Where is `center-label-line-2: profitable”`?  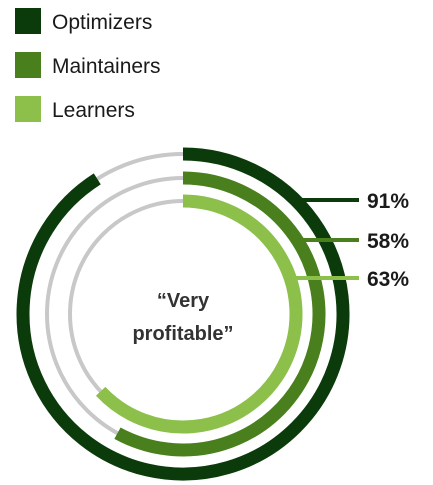 center-label-line-2: profitable” is located at coordinates (182, 334).